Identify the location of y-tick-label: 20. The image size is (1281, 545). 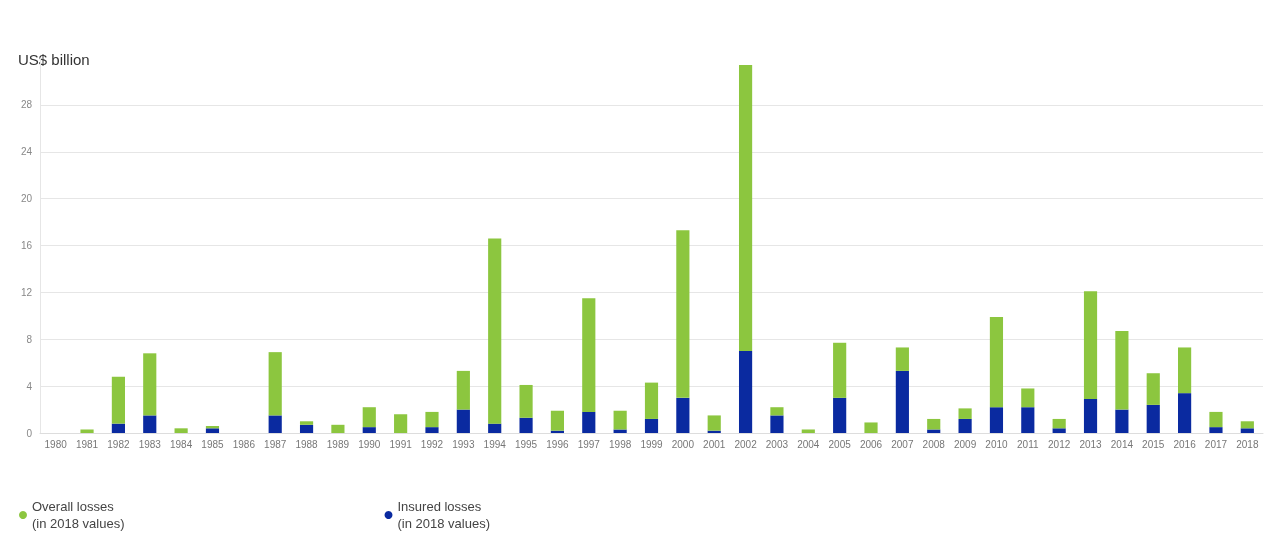
(26, 199).